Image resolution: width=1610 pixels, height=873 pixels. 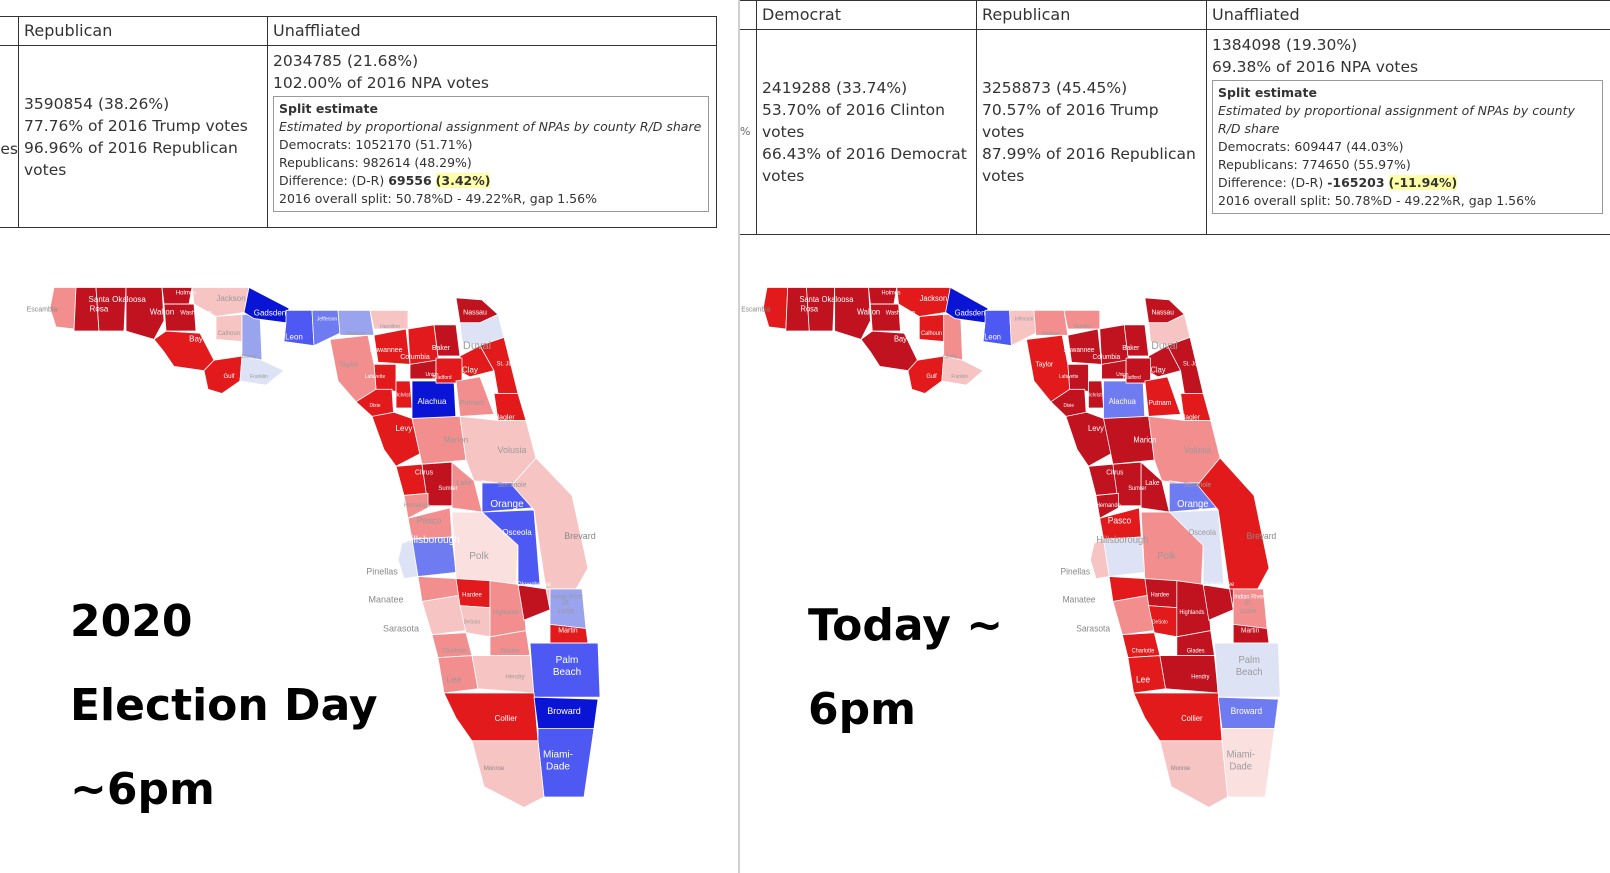 What do you see at coordinates (1407, 183) in the screenshot?
I see `right-split-difference: Difference: (D-R) -165203 (-11.94%)` at bounding box center [1407, 183].